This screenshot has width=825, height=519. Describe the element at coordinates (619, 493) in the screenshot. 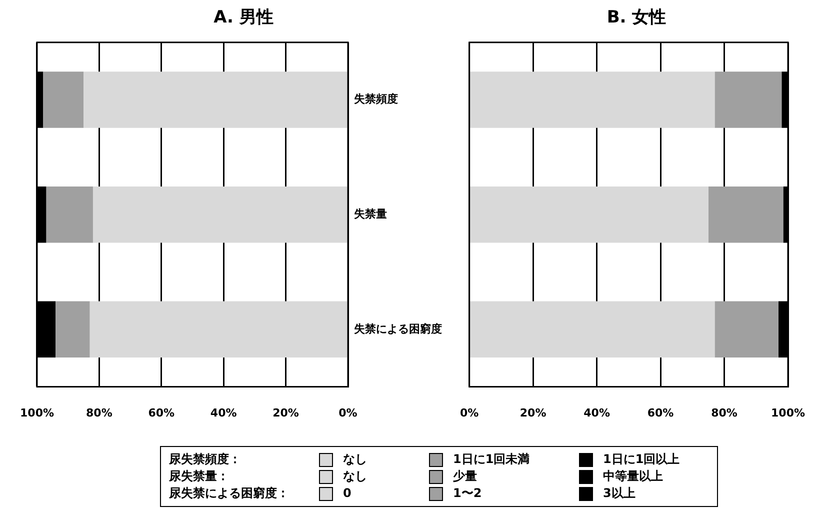

I see `text: 3以上` at that location.